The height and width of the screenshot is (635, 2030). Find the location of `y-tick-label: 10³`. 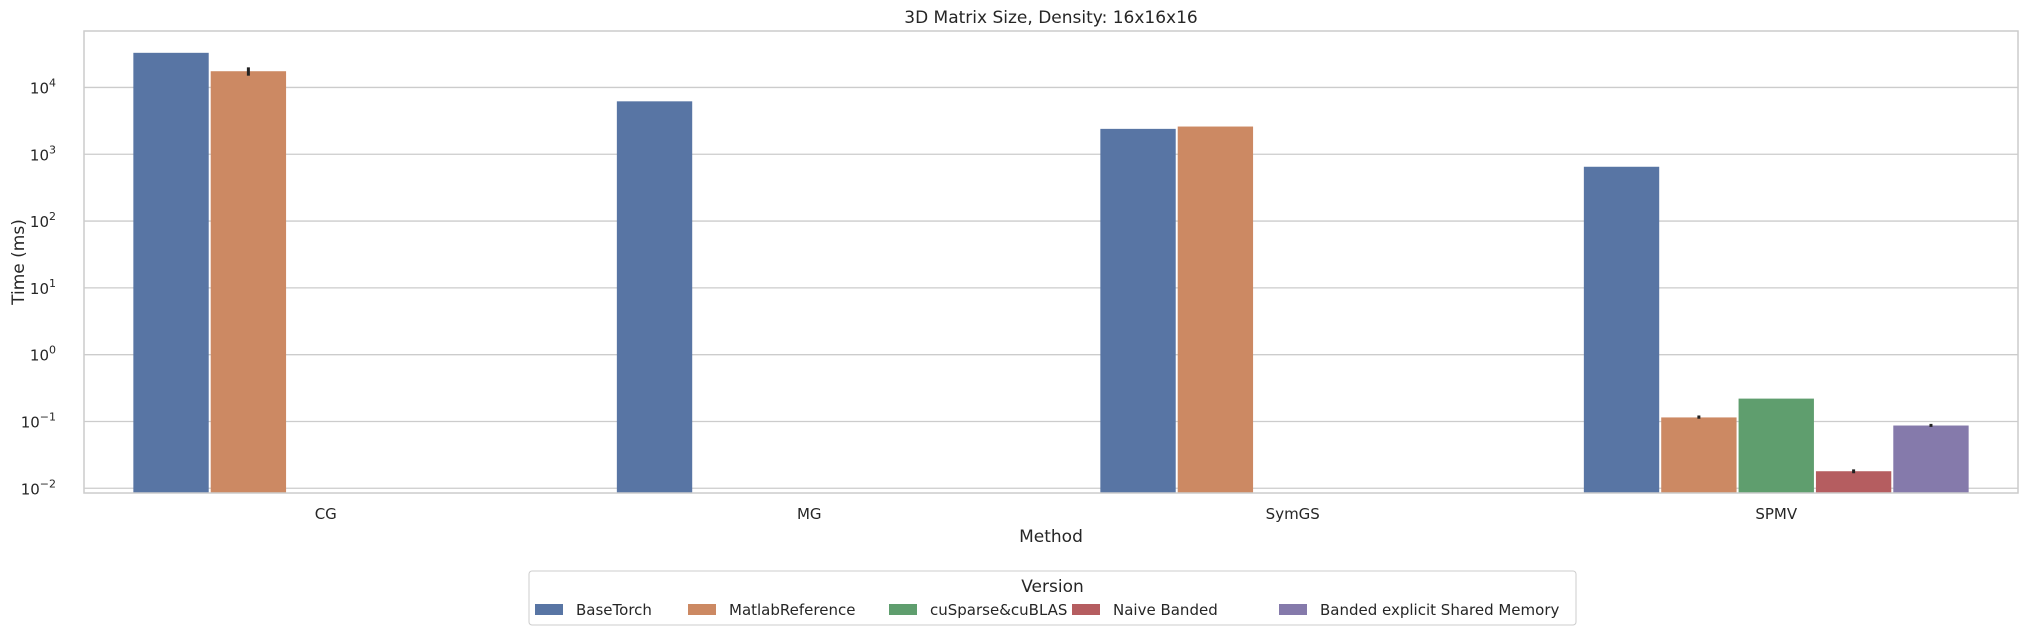

y-tick-label: 10³ is located at coordinates (43, 153).